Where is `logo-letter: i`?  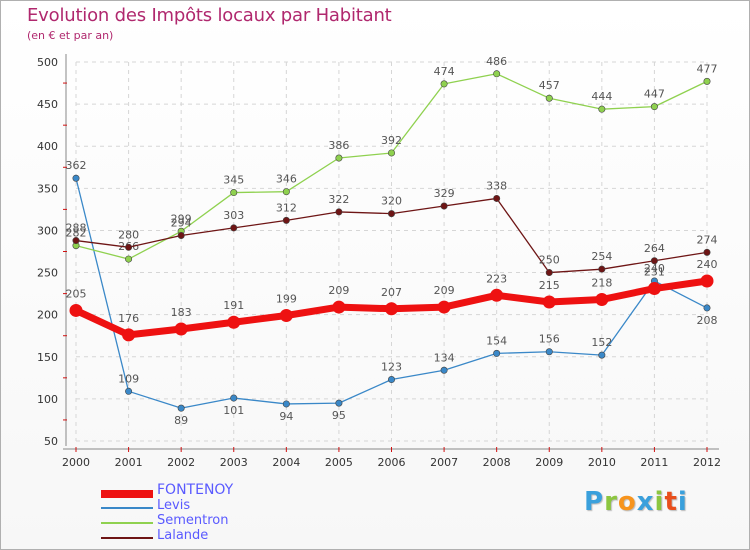 logo-letter: i is located at coordinates (682, 502).